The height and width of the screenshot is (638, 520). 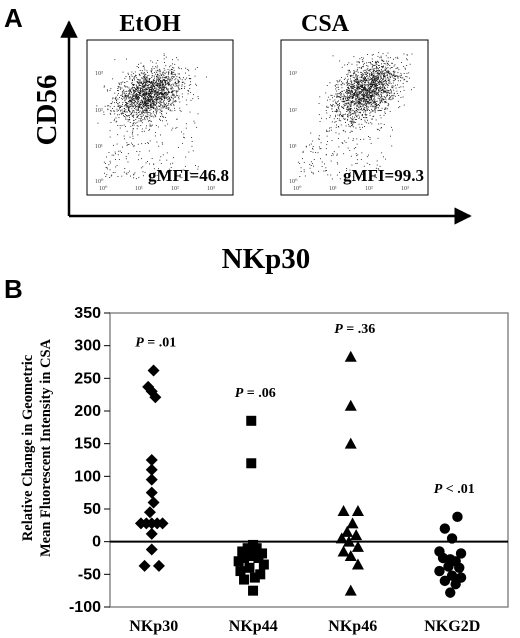 I want to click on panel-a-letter: A, so click(x=13, y=18).